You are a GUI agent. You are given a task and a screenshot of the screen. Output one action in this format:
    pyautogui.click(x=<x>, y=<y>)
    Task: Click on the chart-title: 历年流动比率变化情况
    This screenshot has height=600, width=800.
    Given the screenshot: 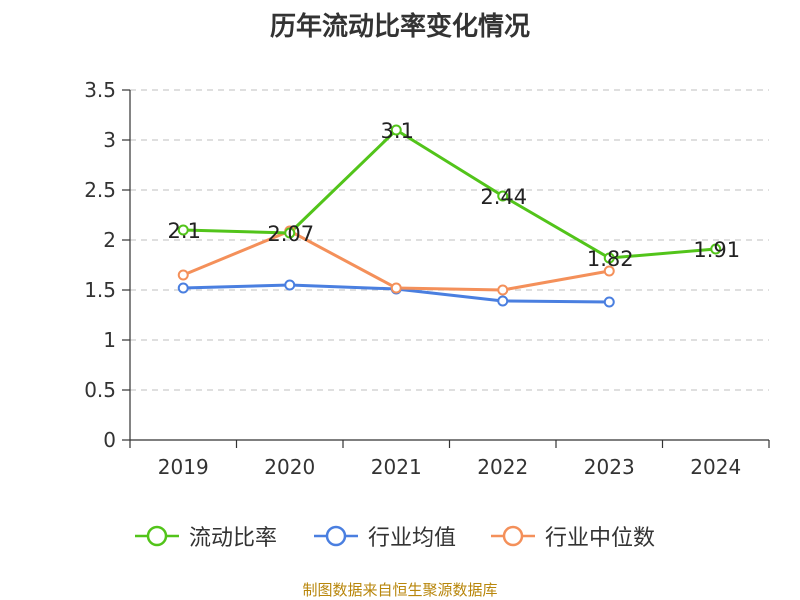 What is the action you would take?
    pyautogui.click(x=399, y=27)
    